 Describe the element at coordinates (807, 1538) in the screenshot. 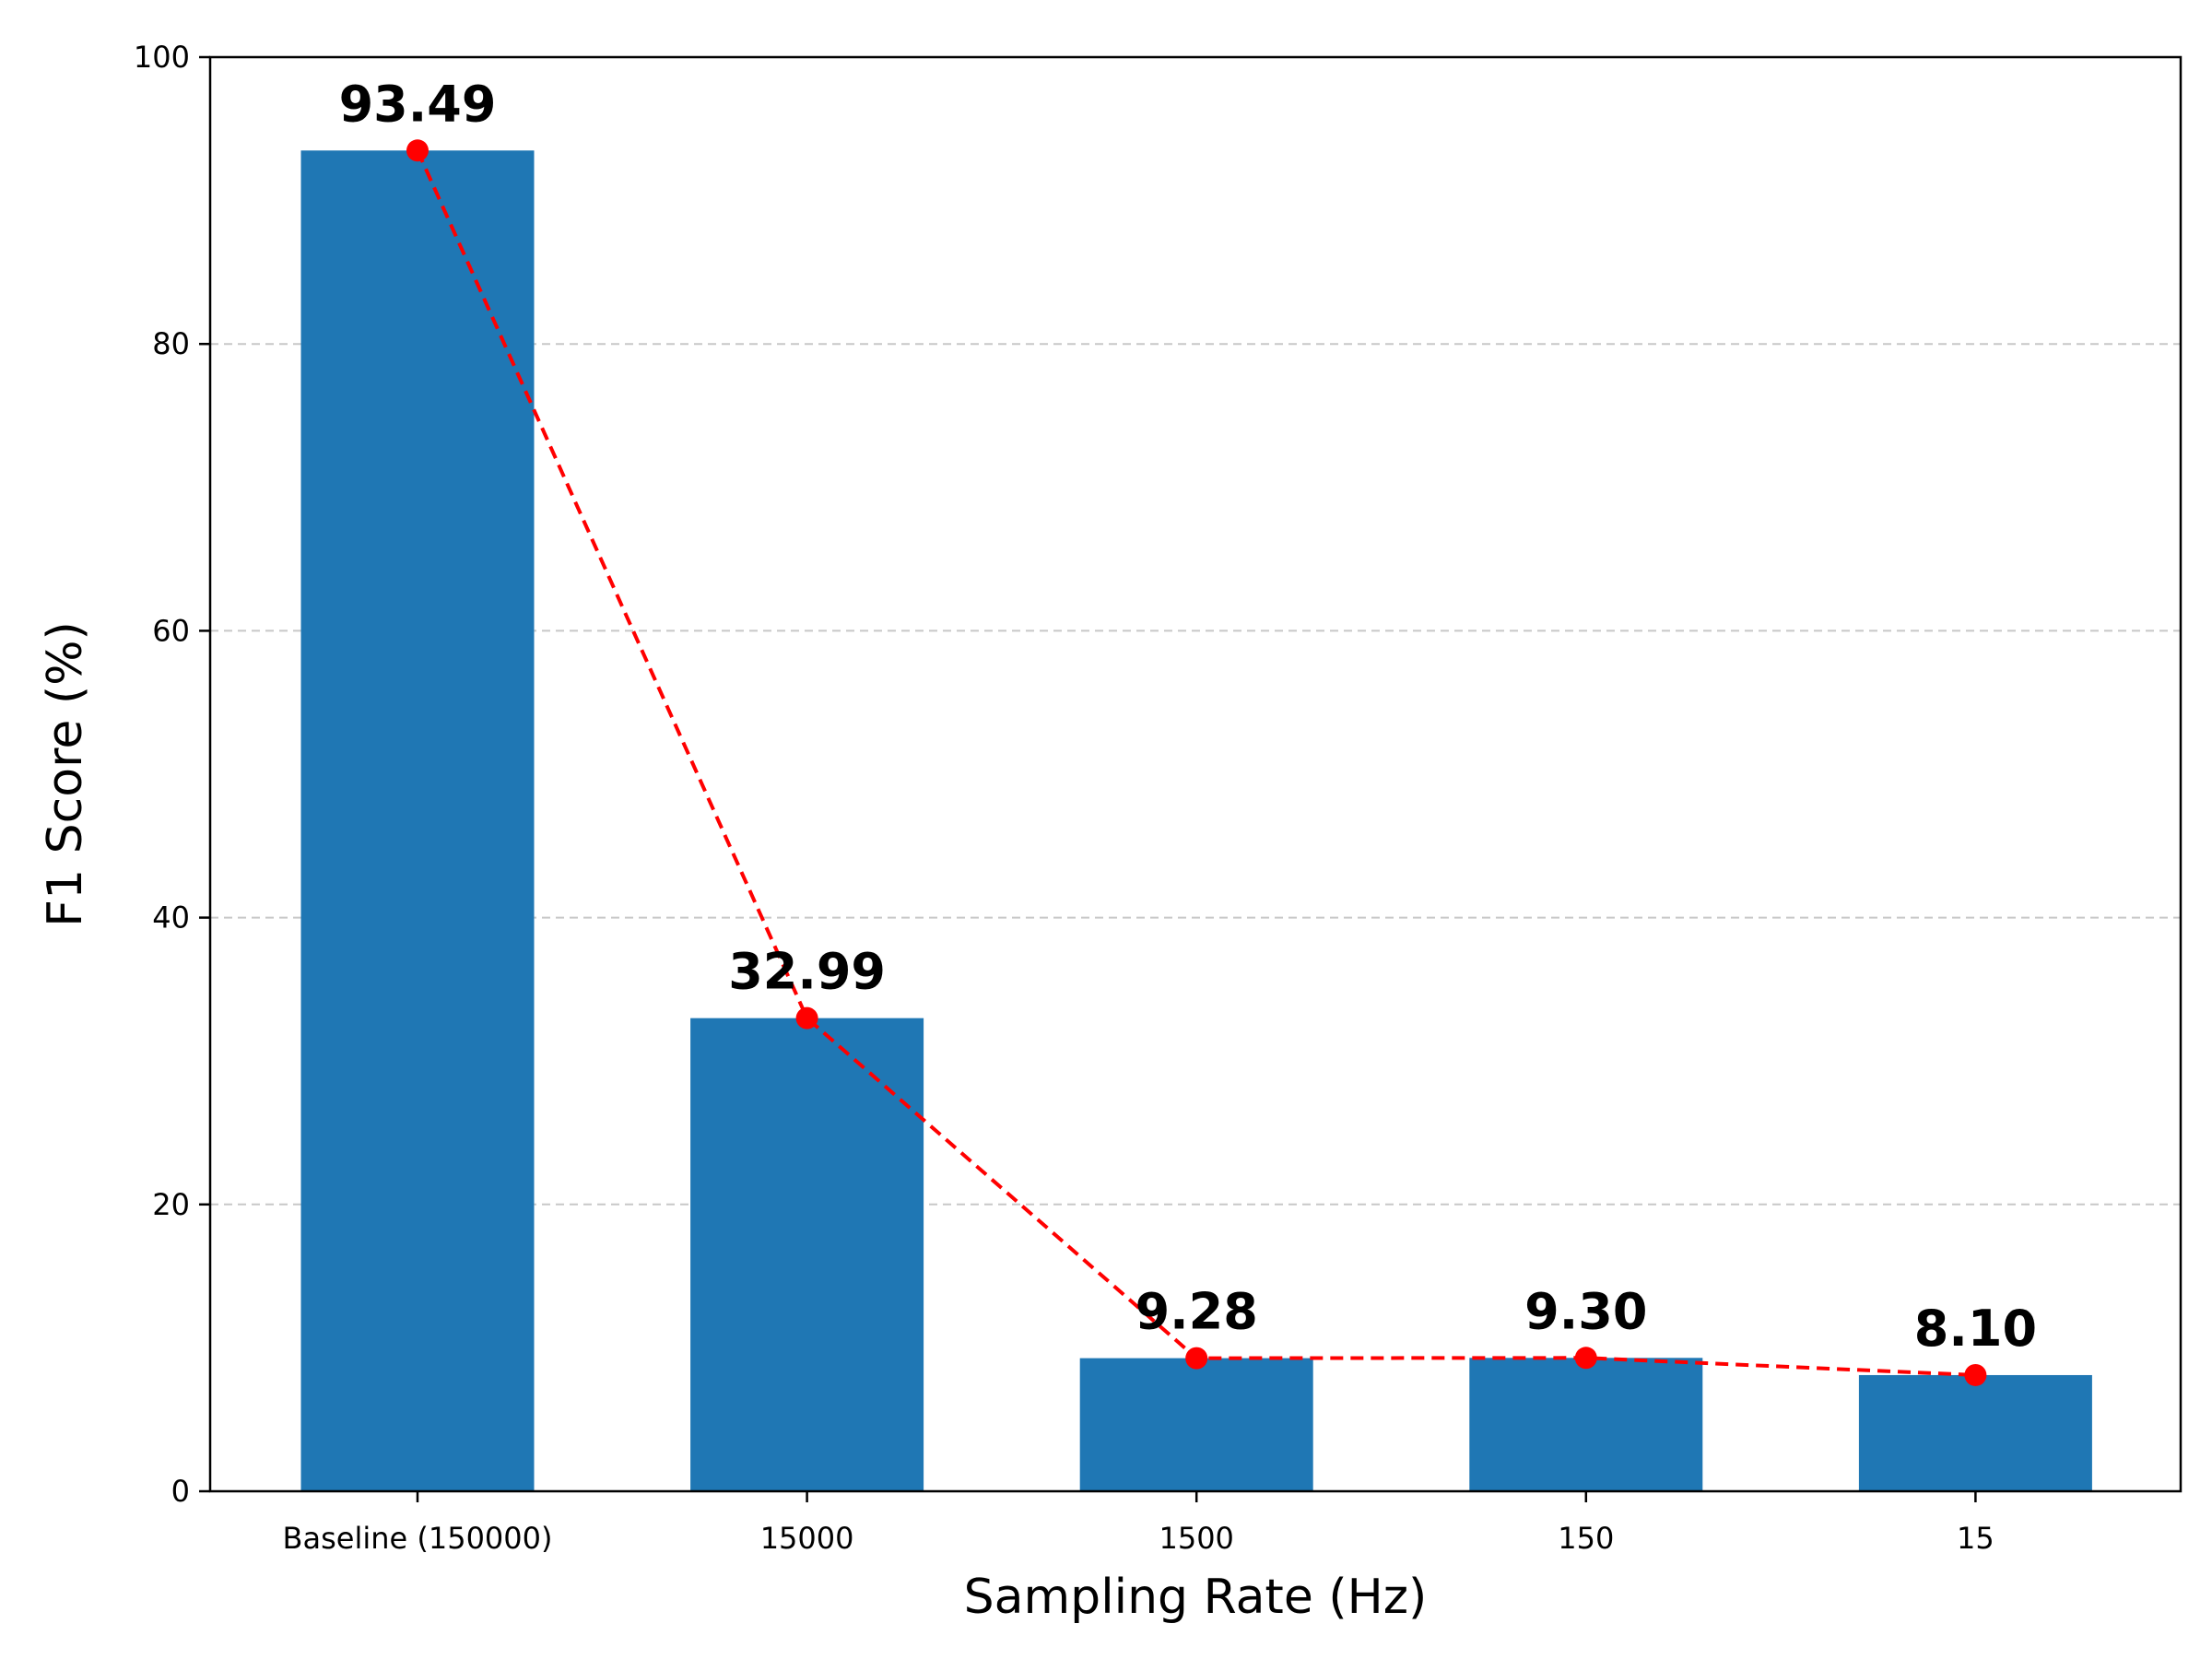

I see `x-tick-label: 15000` at that location.